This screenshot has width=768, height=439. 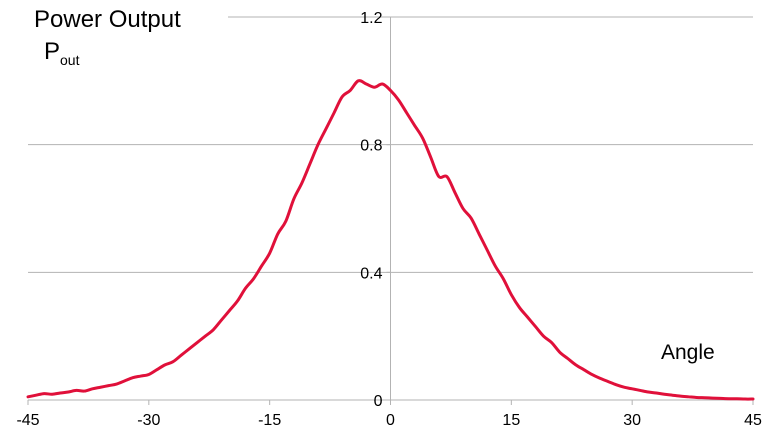 I want to click on title-background, so click(x=126, y=18).